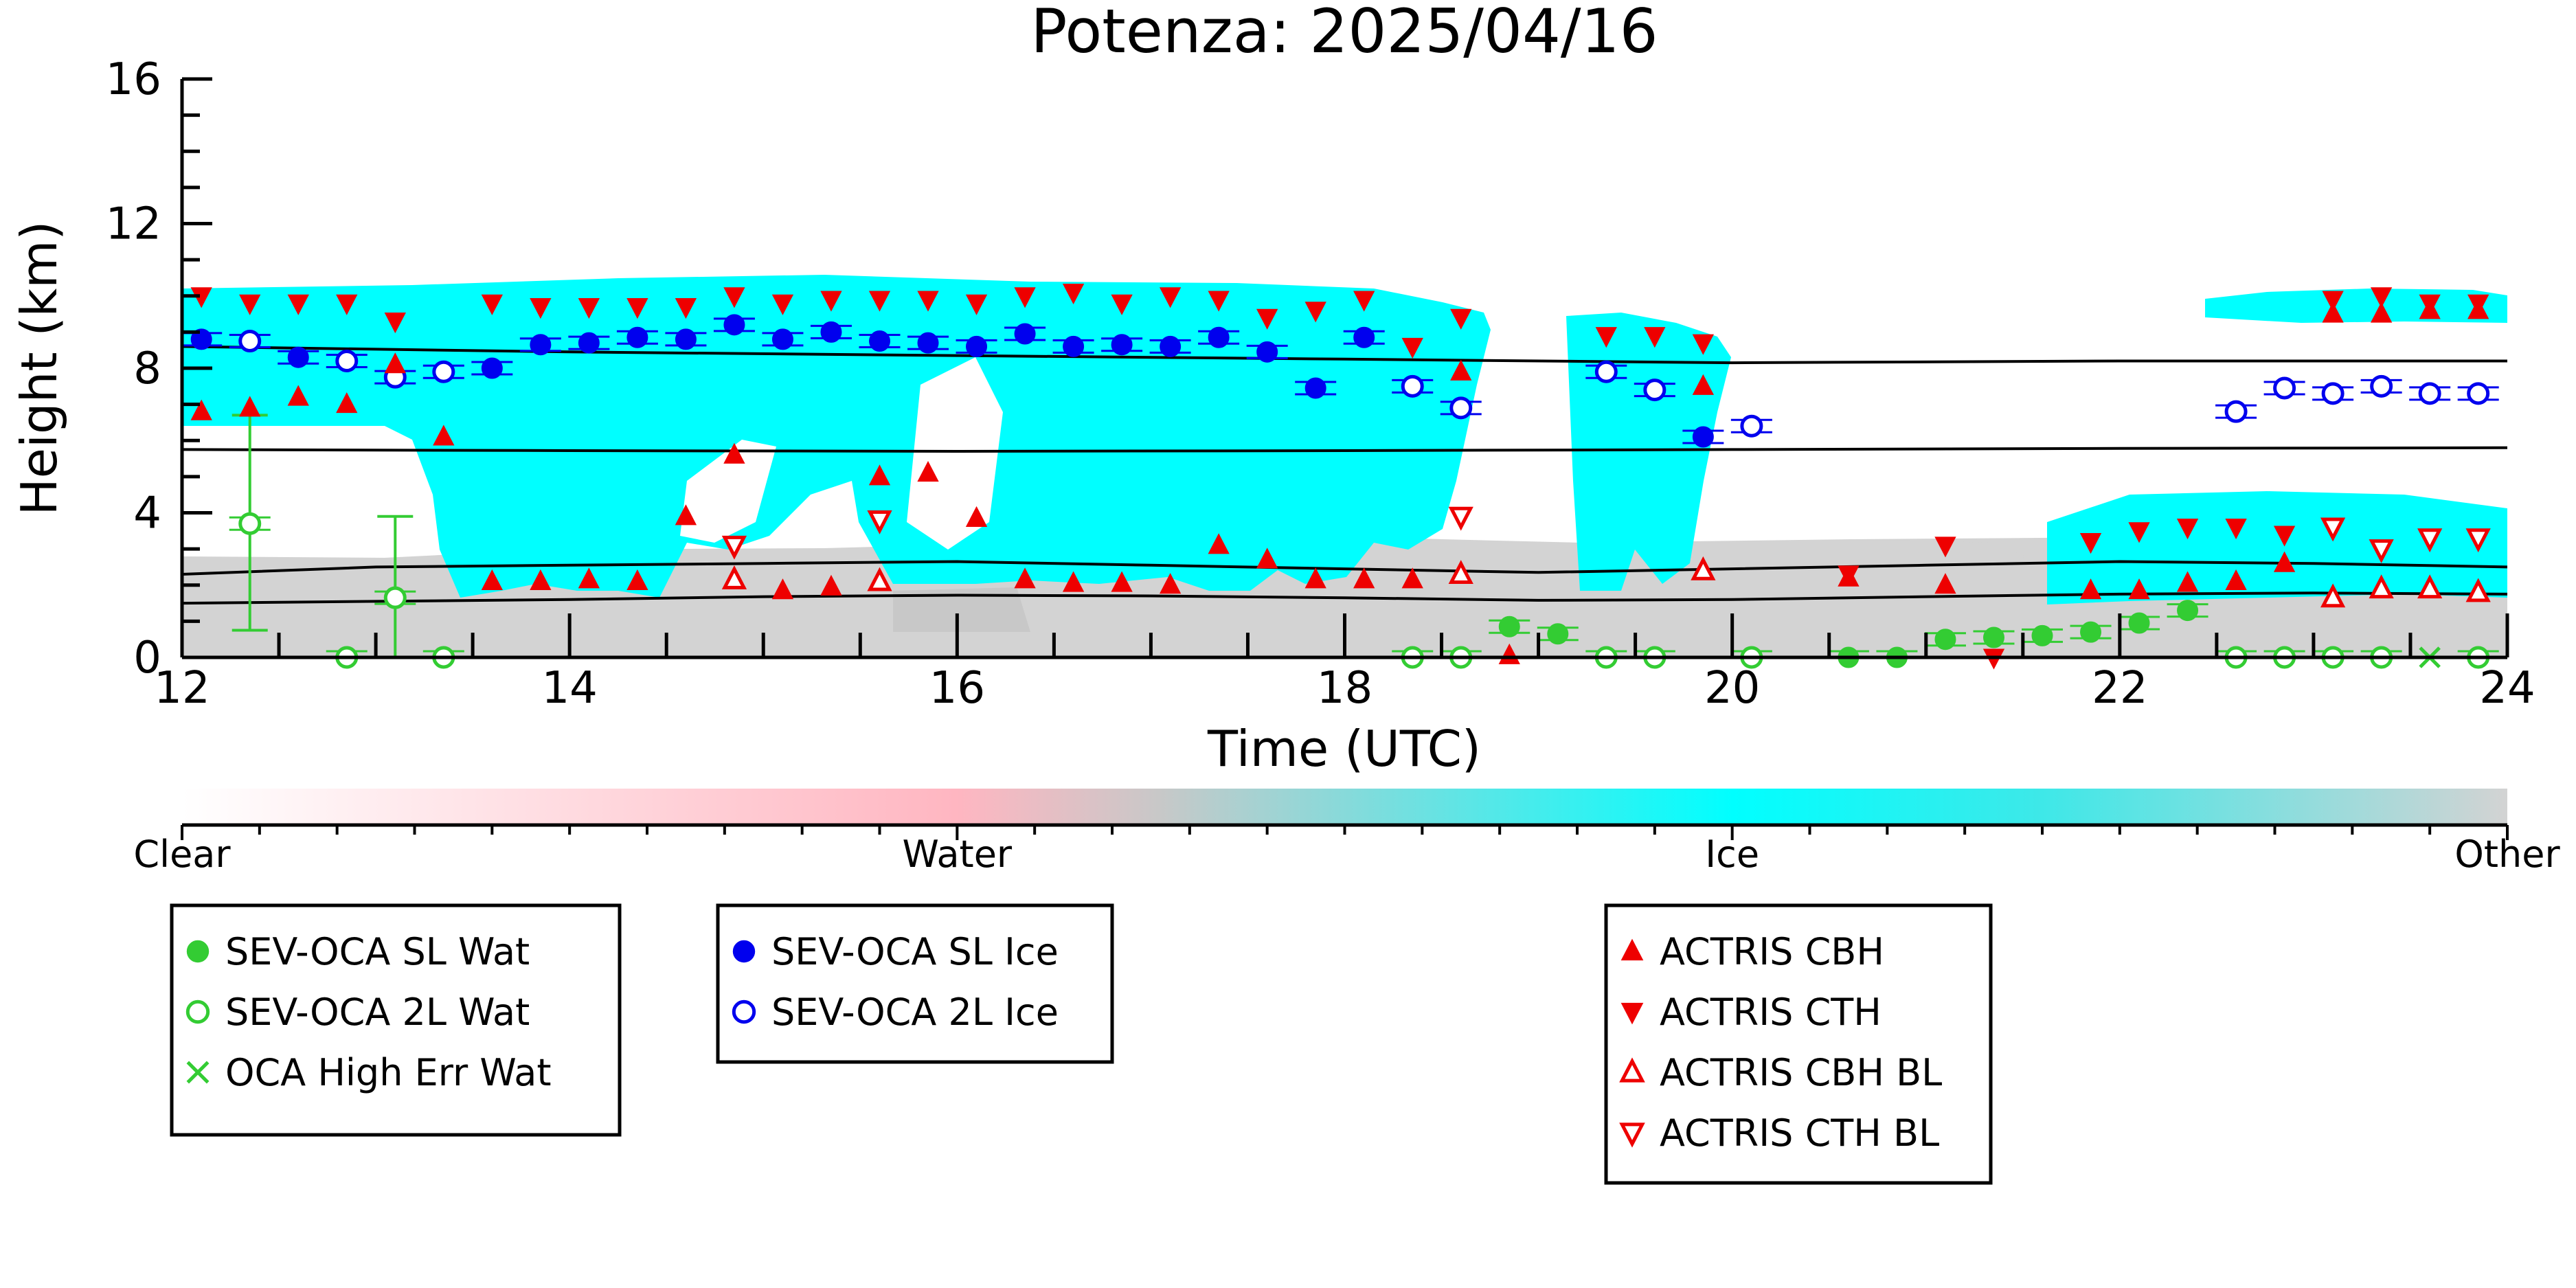 The image size is (2576, 1288). Describe the element at coordinates (1771, 1012) in the screenshot. I see `legend-label: ACTRIS CTH` at that location.